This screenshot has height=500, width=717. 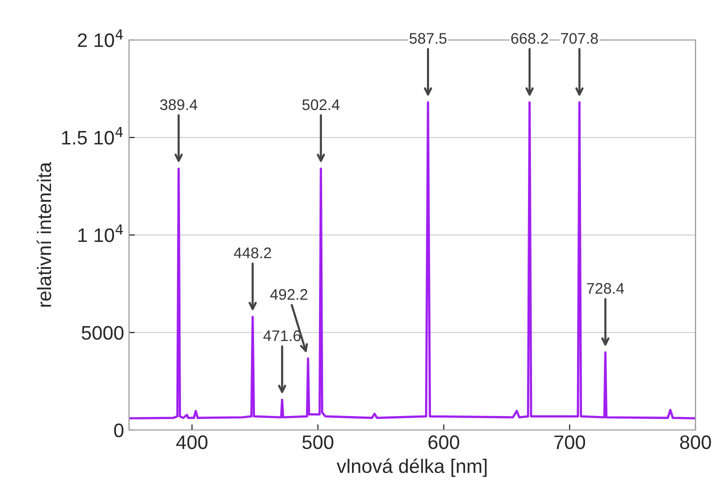 What do you see at coordinates (282, 336) in the screenshot?
I see `annotation: 471.6` at bounding box center [282, 336].